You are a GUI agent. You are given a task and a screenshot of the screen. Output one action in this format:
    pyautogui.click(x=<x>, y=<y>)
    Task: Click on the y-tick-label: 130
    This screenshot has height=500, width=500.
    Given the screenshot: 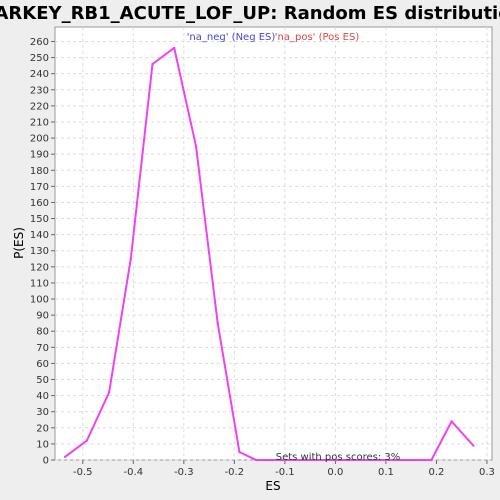 What is the action you would take?
    pyautogui.click(x=39, y=251)
    